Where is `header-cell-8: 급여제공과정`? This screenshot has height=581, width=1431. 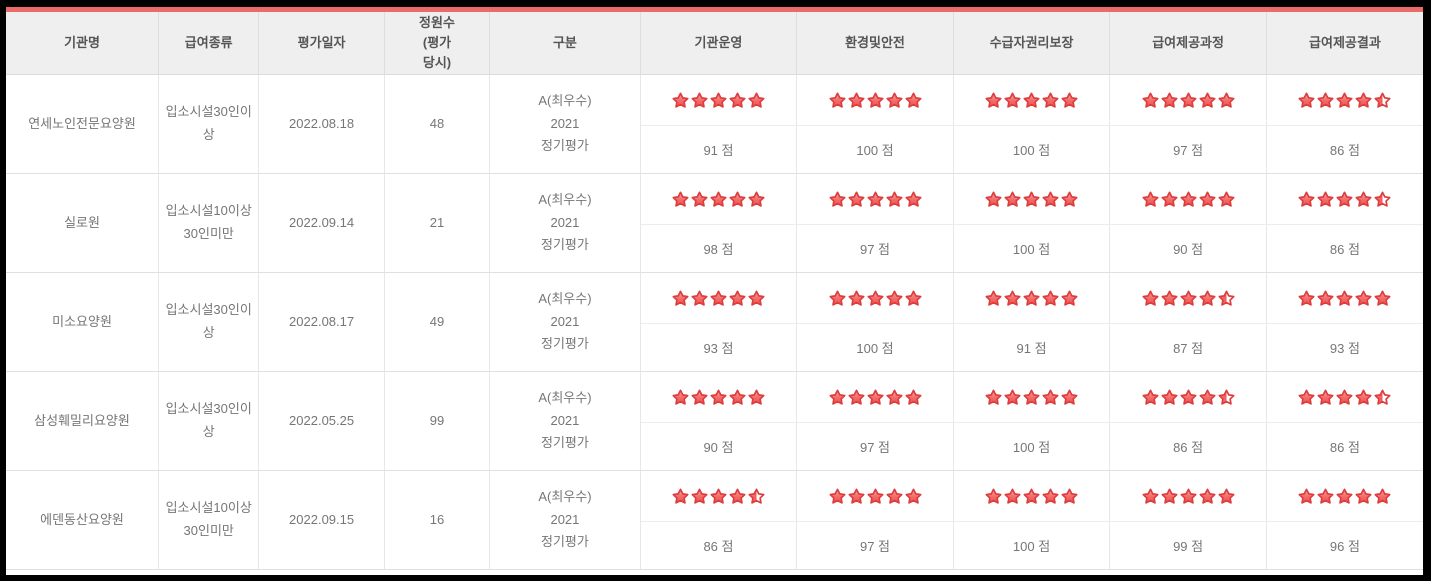 header-cell-8: 급여제공과정 is located at coordinates (1188, 43).